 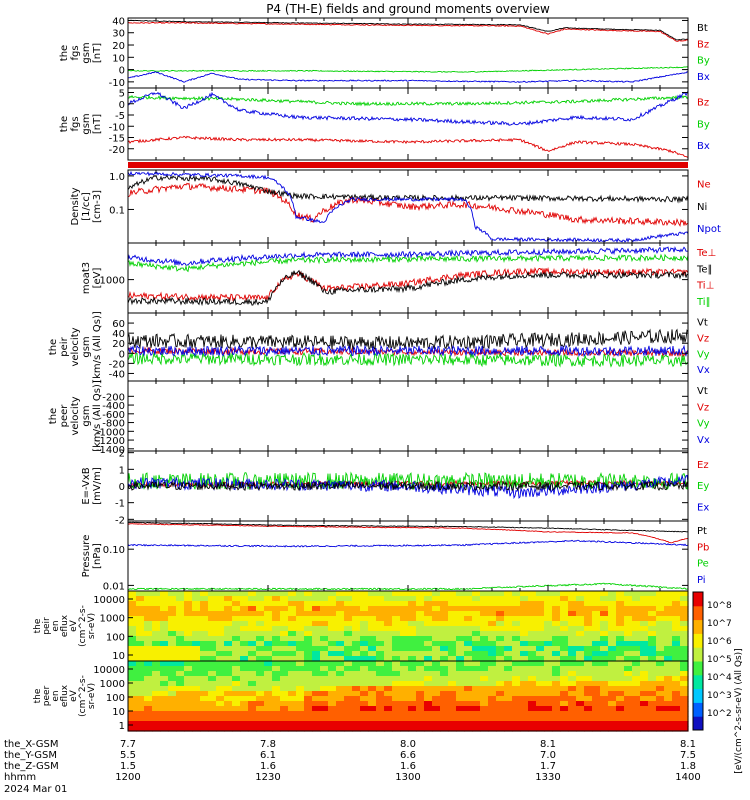 I want to click on y-tick-label: -10, so click(x=117, y=127).